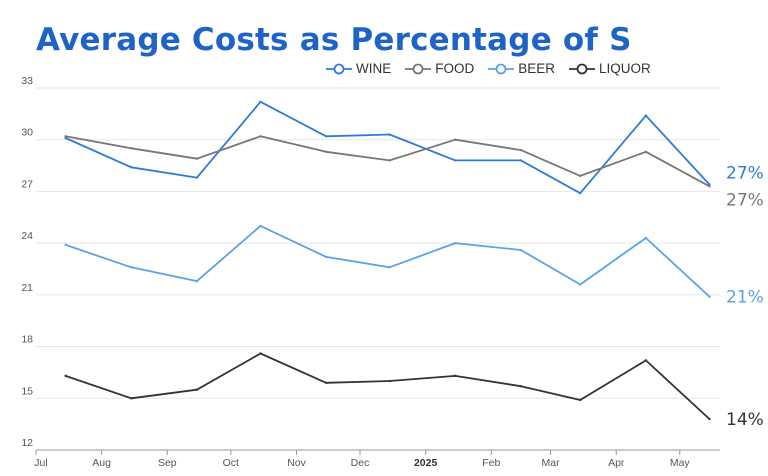 The width and height of the screenshot is (768, 476). What do you see at coordinates (680, 463) in the screenshot?
I see `x-tick-label: May` at bounding box center [680, 463].